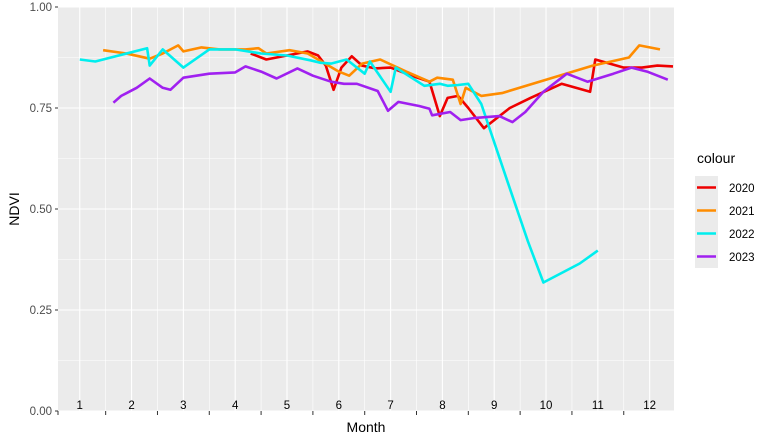 This screenshot has width=773, height=442. What do you see at coordinates (183, 406) in the screenshot?
I see `x-tick-label: 3` at bounding box center [183, 406].